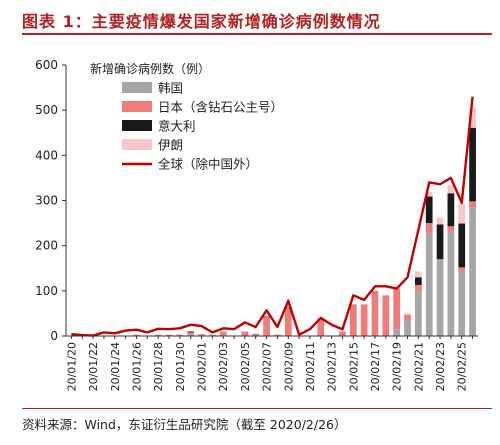 The image size is (500, 445). Describe the element at coordinates (288, 366) in the screenshot. I see `x-tick-label: 20/02/09` at that location.